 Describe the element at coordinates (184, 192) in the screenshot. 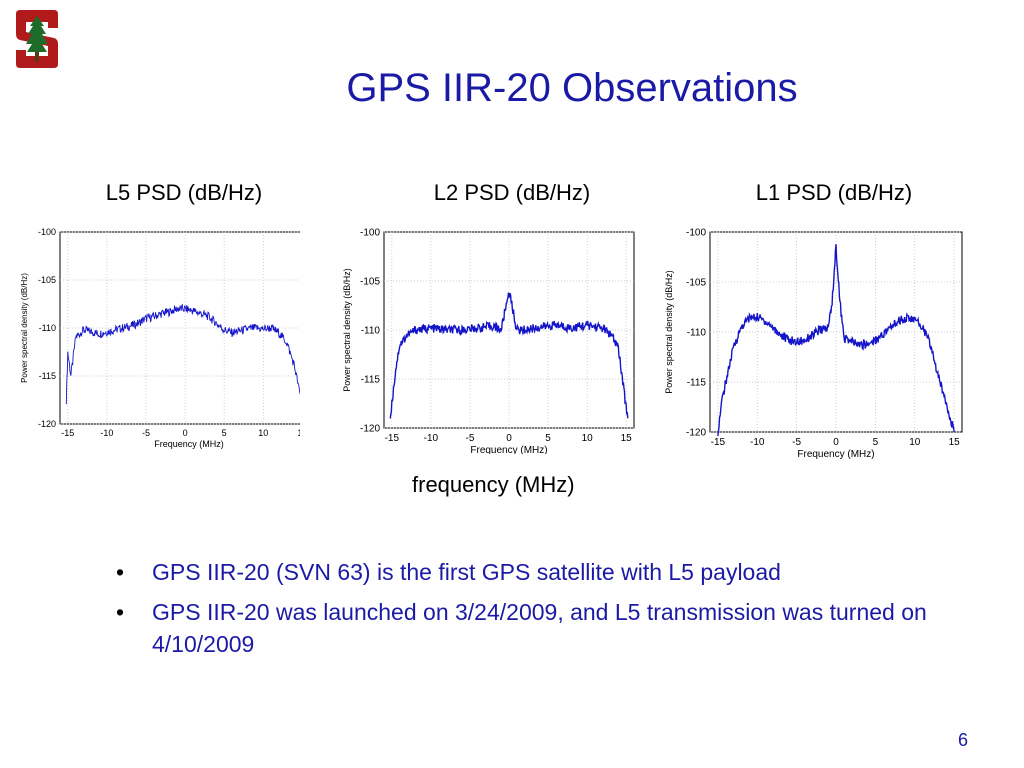

I see `panel-label-l5: L5 PSD (dB/Hz)` at that location.